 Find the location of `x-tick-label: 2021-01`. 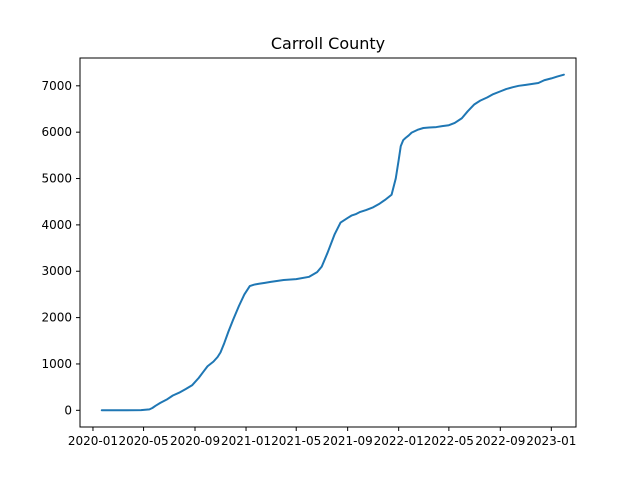

x-tick-label: 2021-01 is located at coordinates (246, 441).